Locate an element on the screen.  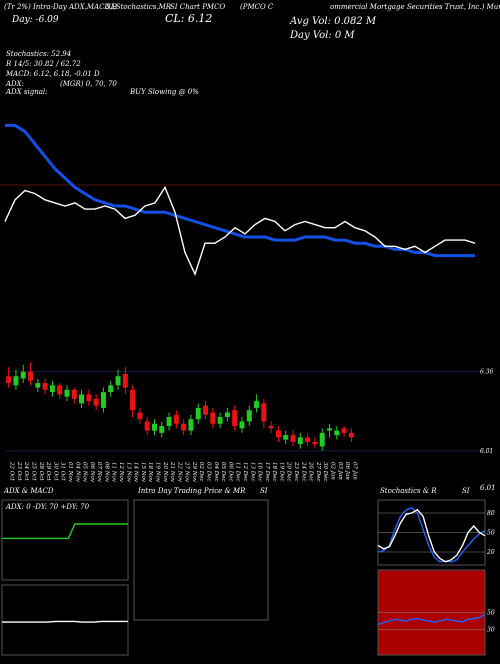
header-text: SI,Stochastics,MR is located at coordinates (139, 7).